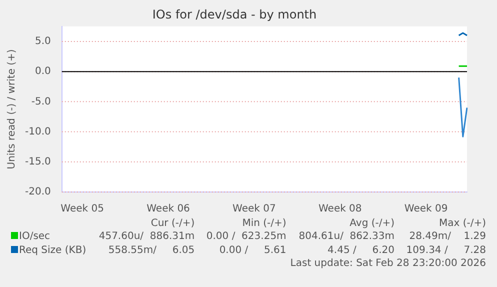 The image size is (497, 287). Describe the element at coordinates (41, 102) in the screenshot. I see `y-tick-label: -5.0` at that location.